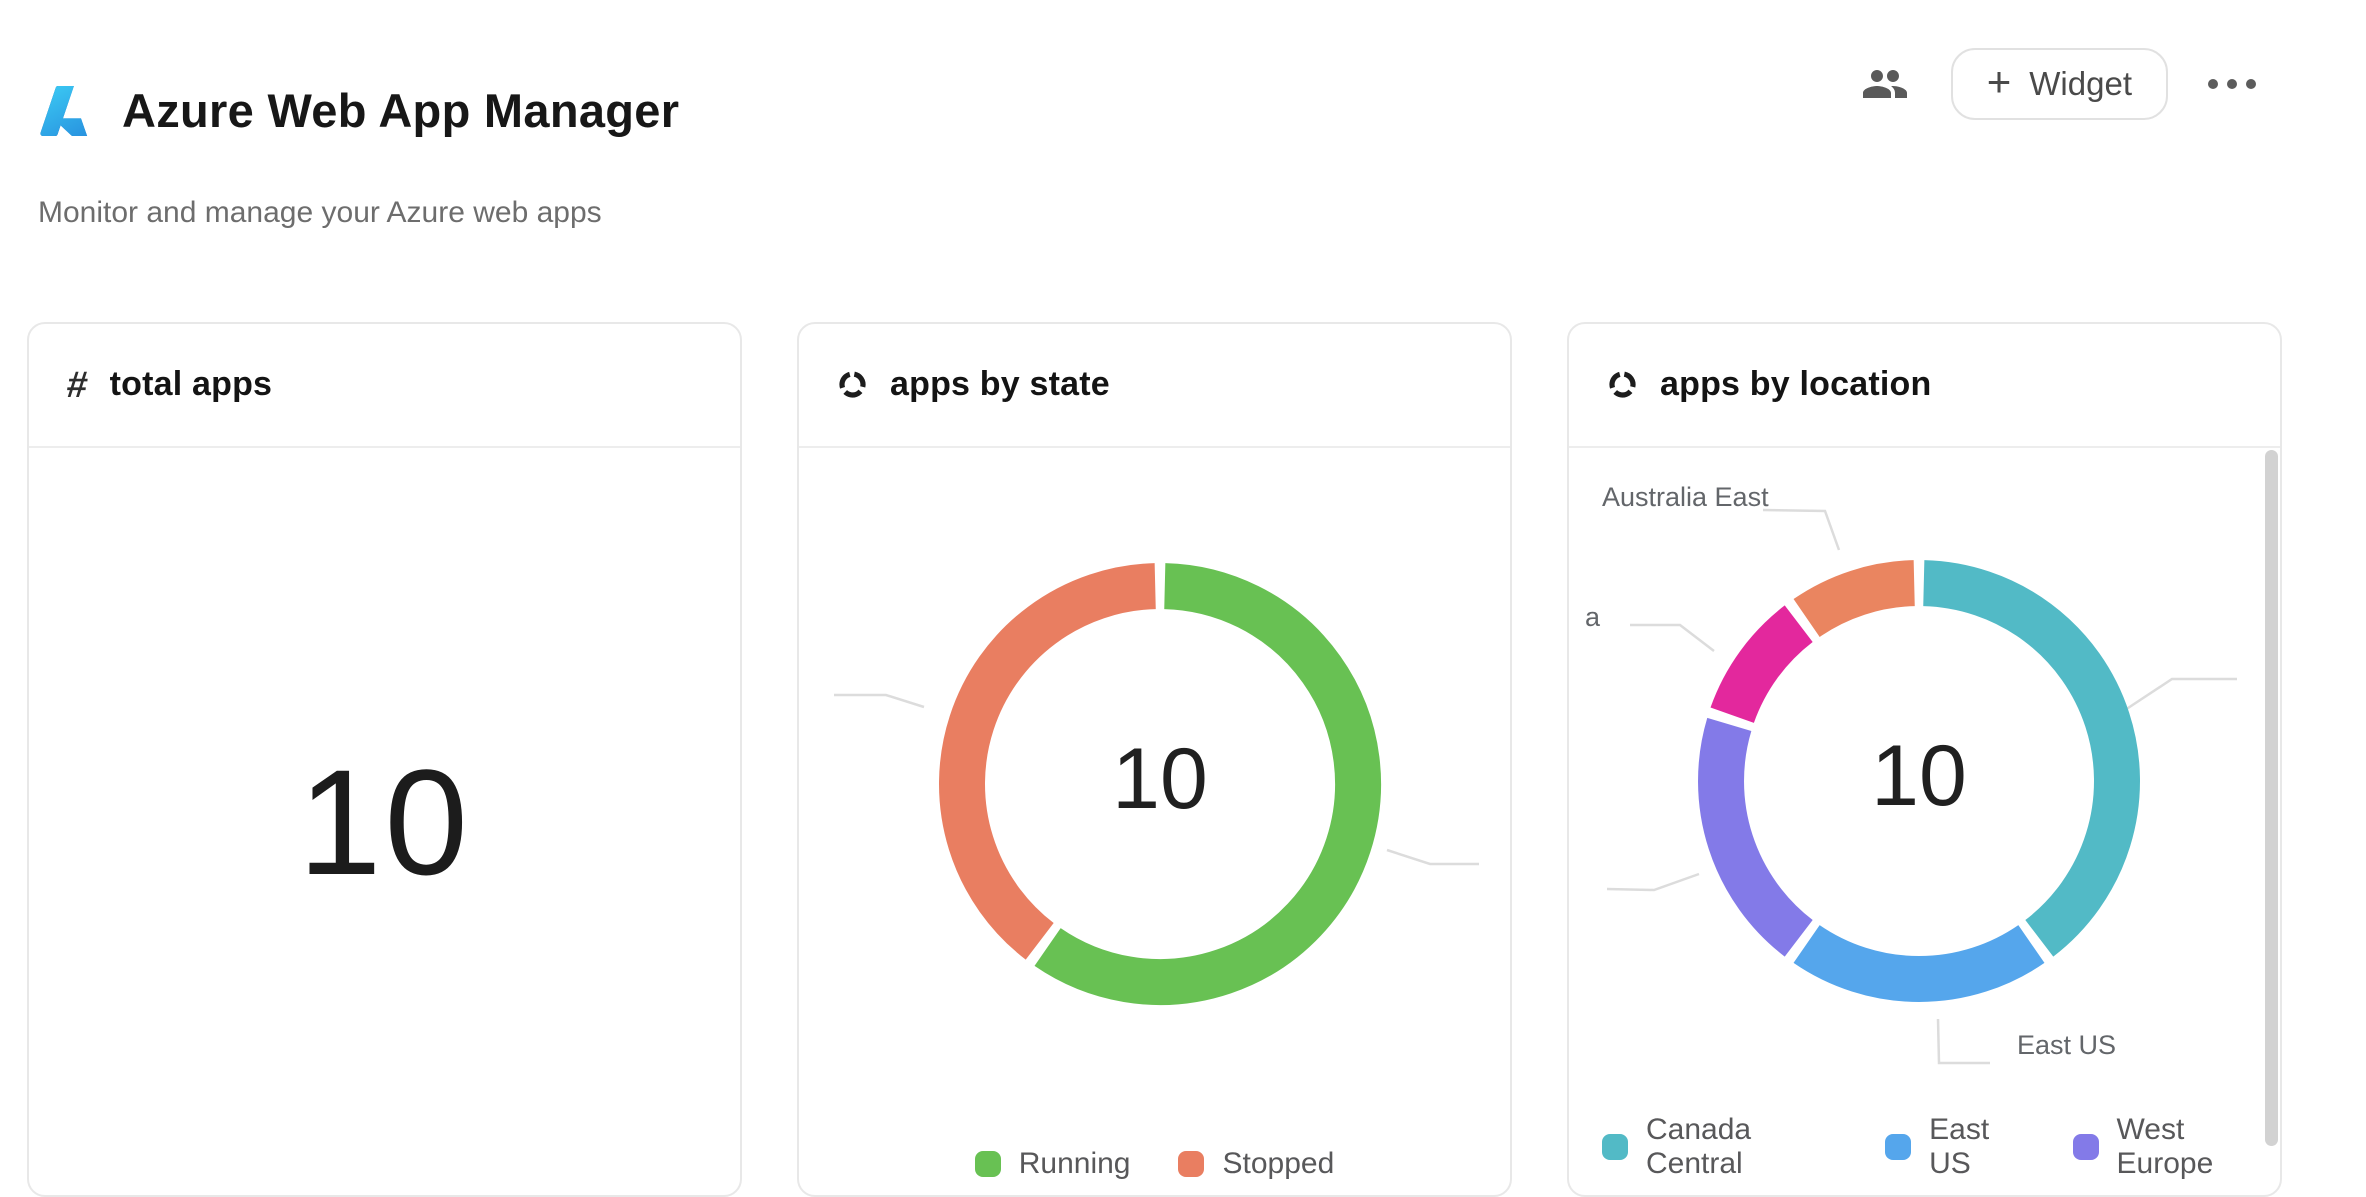  I want to click on card-header: apps by location, so click(1924, 386).